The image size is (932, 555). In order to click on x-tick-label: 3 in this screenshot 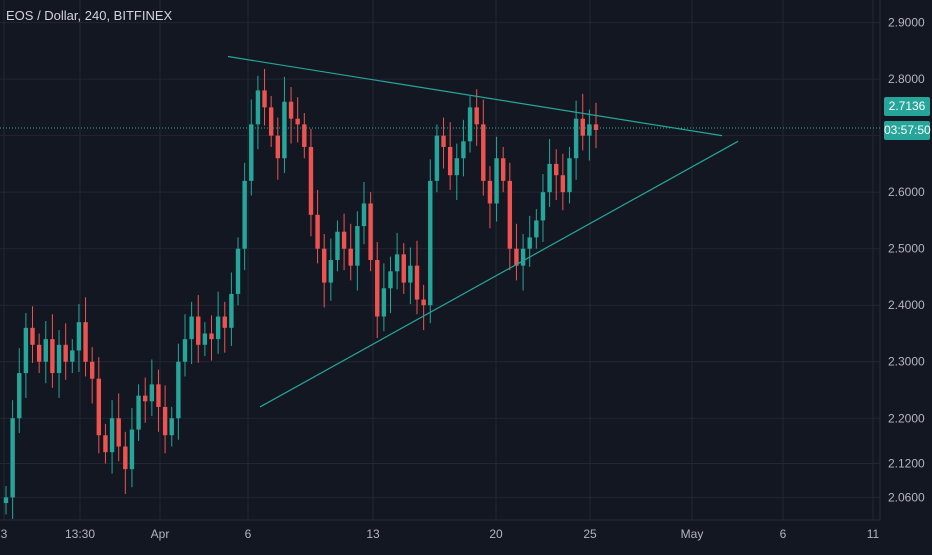, I will do `click(4, 534)`.